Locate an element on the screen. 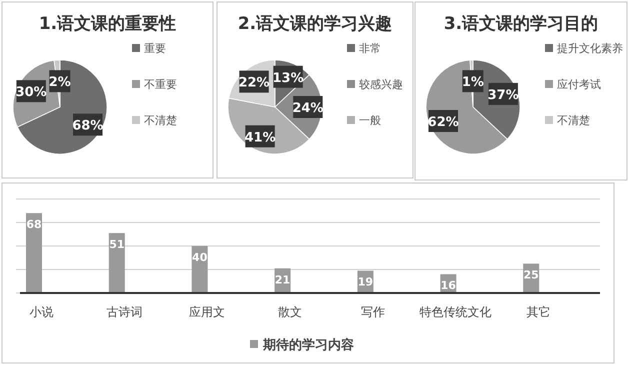  x-tick-label: 散文 is located at coordinates (290, 312).